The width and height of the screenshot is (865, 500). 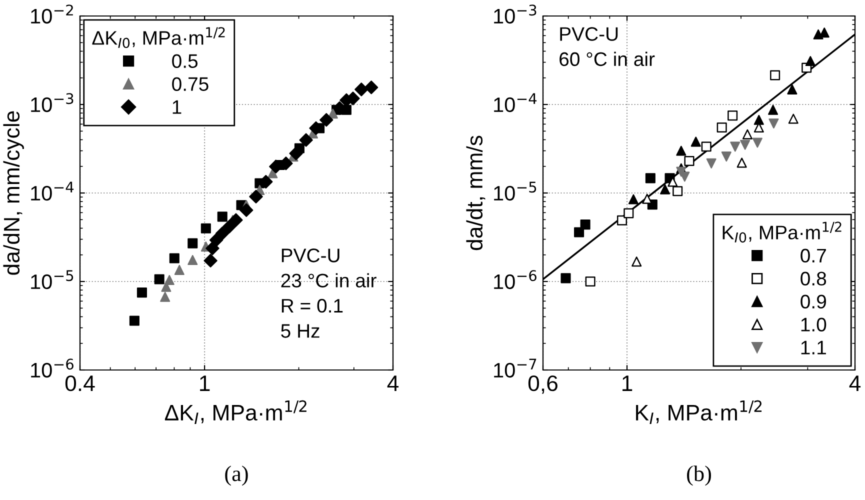 What do you see at coordinates (177, 107) in the screenshot?
I see `legend-label: 1` at bounding box center [177, 107].